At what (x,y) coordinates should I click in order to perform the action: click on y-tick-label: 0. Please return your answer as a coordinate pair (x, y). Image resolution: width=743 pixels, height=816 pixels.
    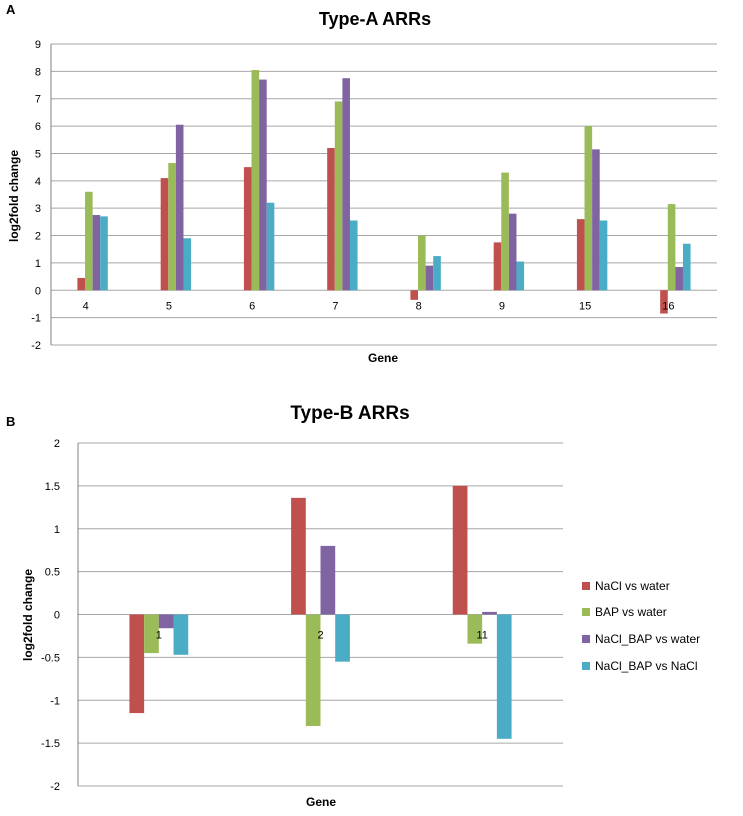
    Looking at the image, I should click on (57, 616).